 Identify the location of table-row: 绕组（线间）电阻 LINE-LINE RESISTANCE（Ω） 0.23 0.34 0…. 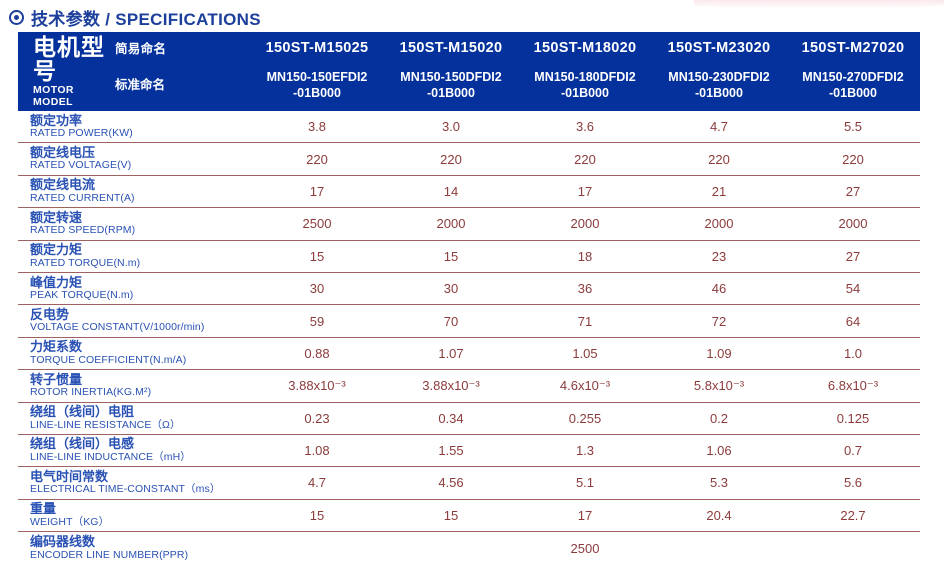
(469, 419).